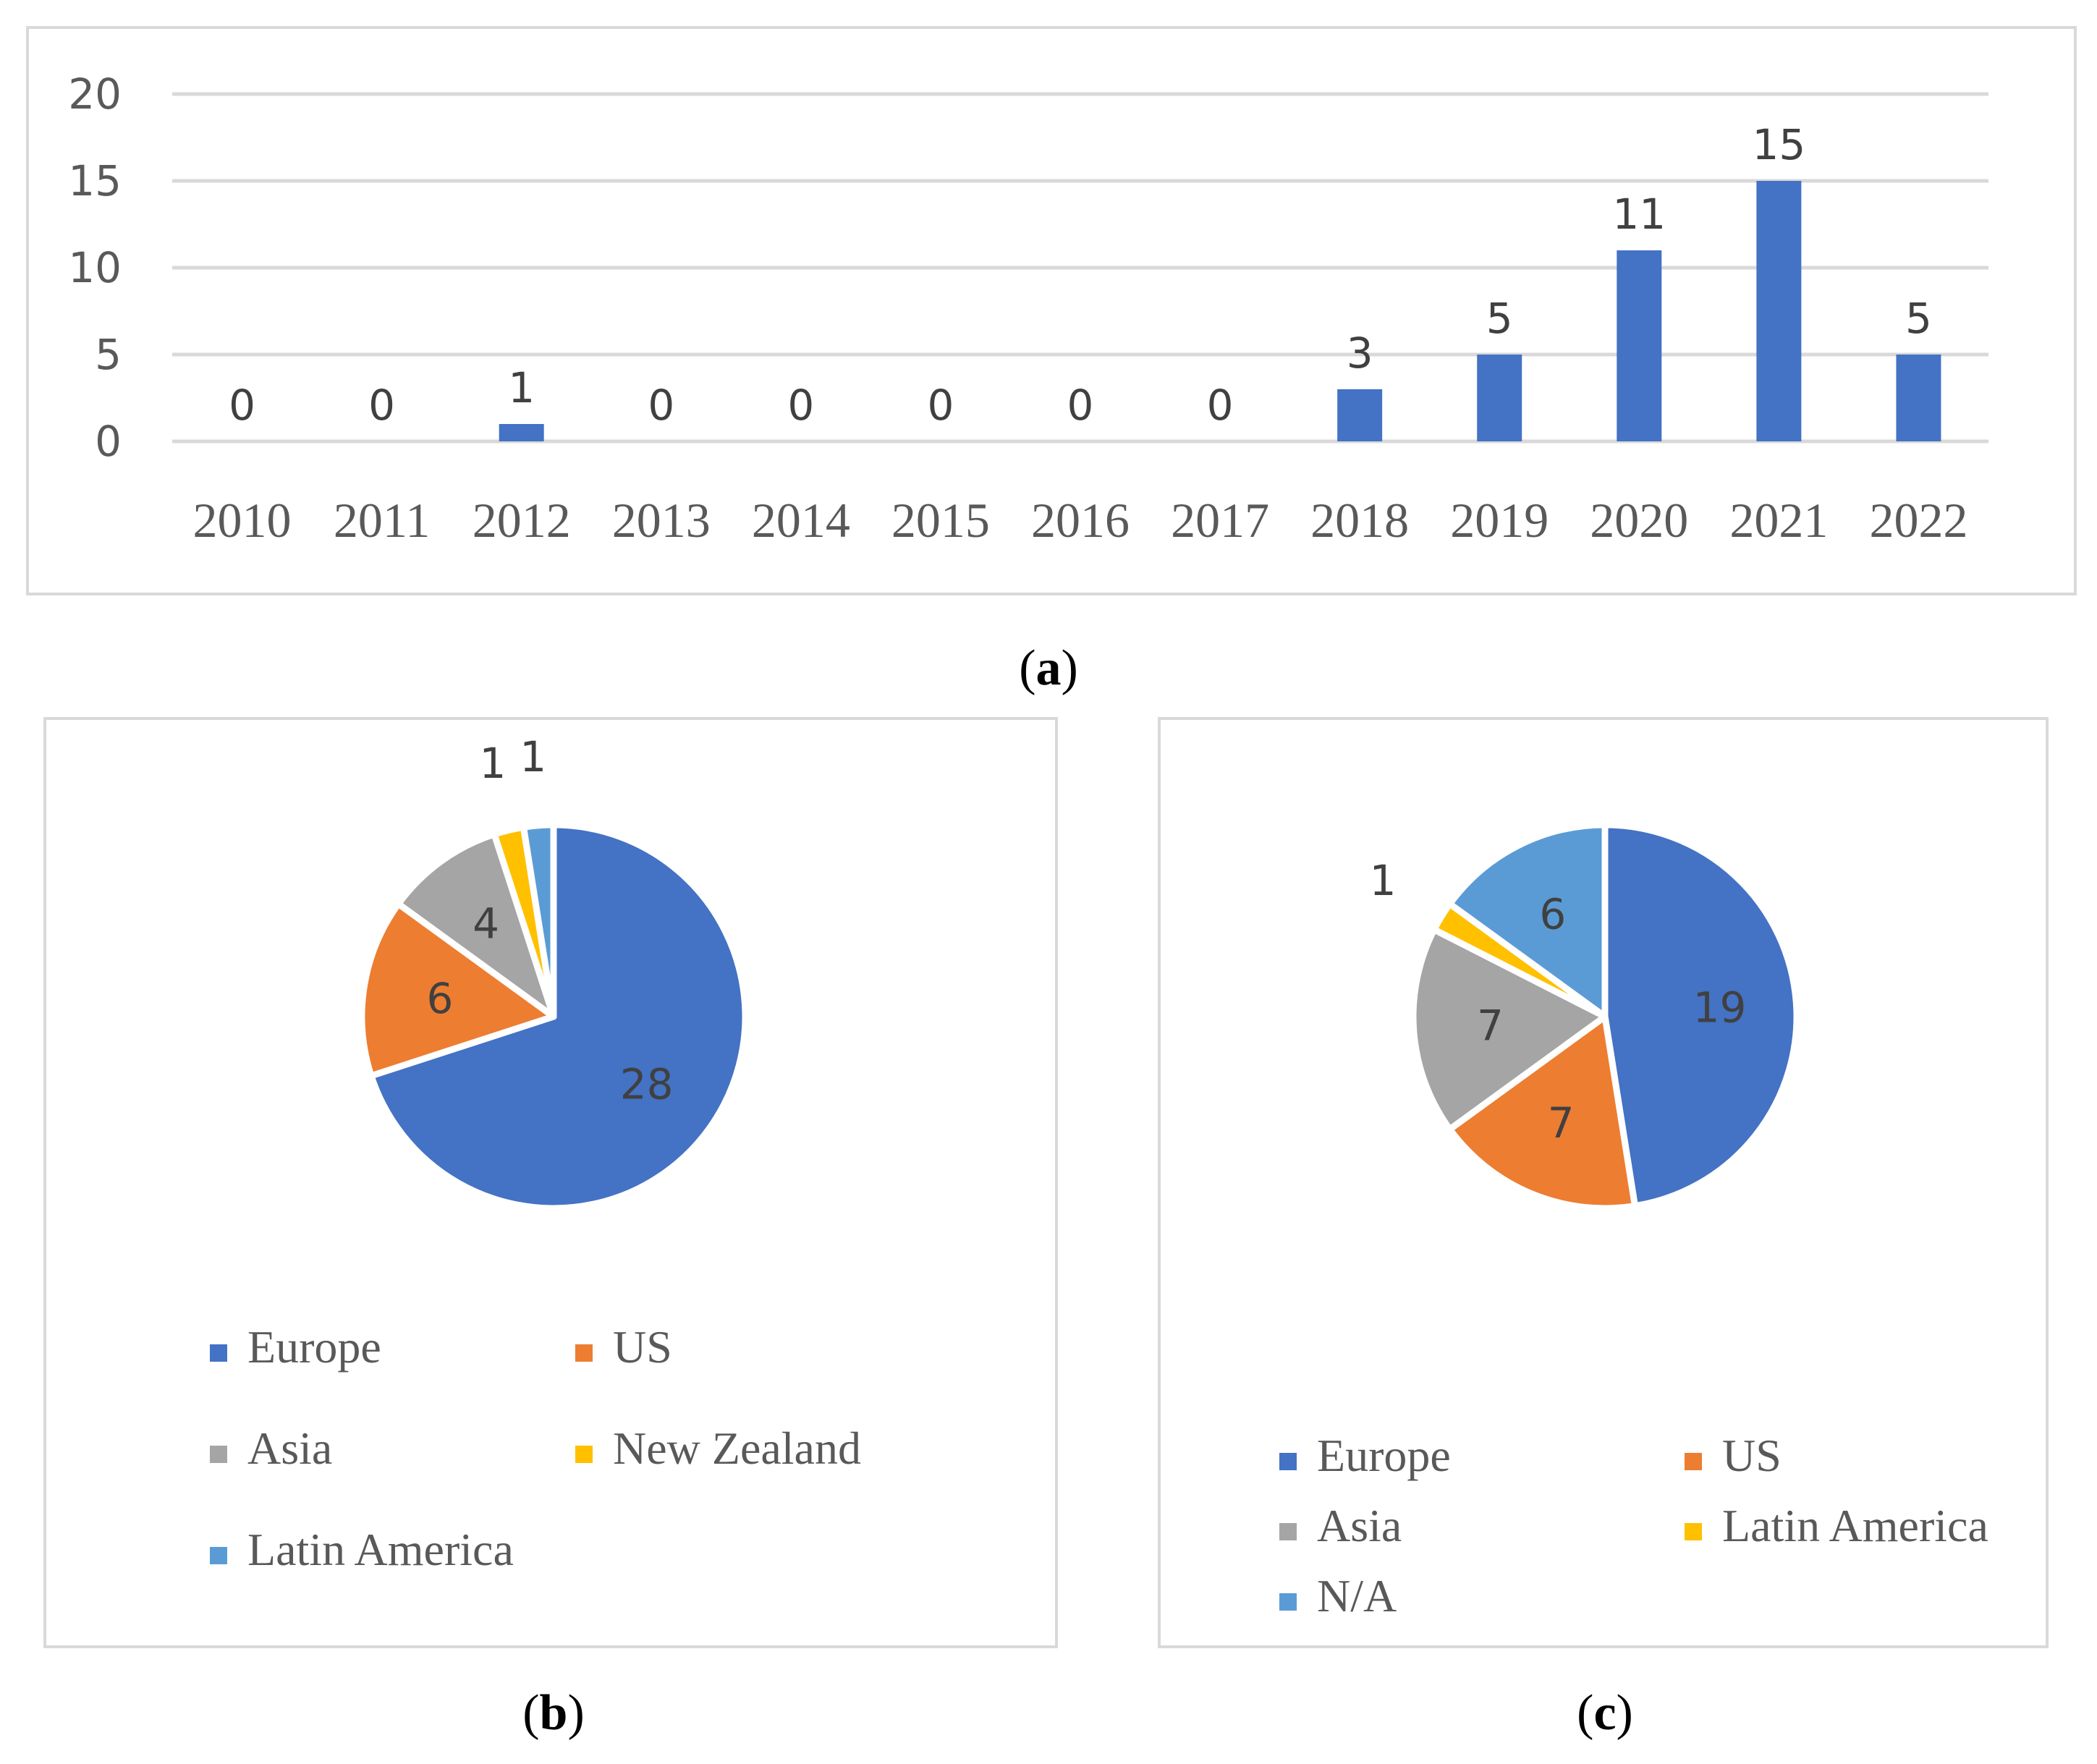 The image size is (2097, 1764). I want to click on data-label-2022: 5, so click(1918, 318).